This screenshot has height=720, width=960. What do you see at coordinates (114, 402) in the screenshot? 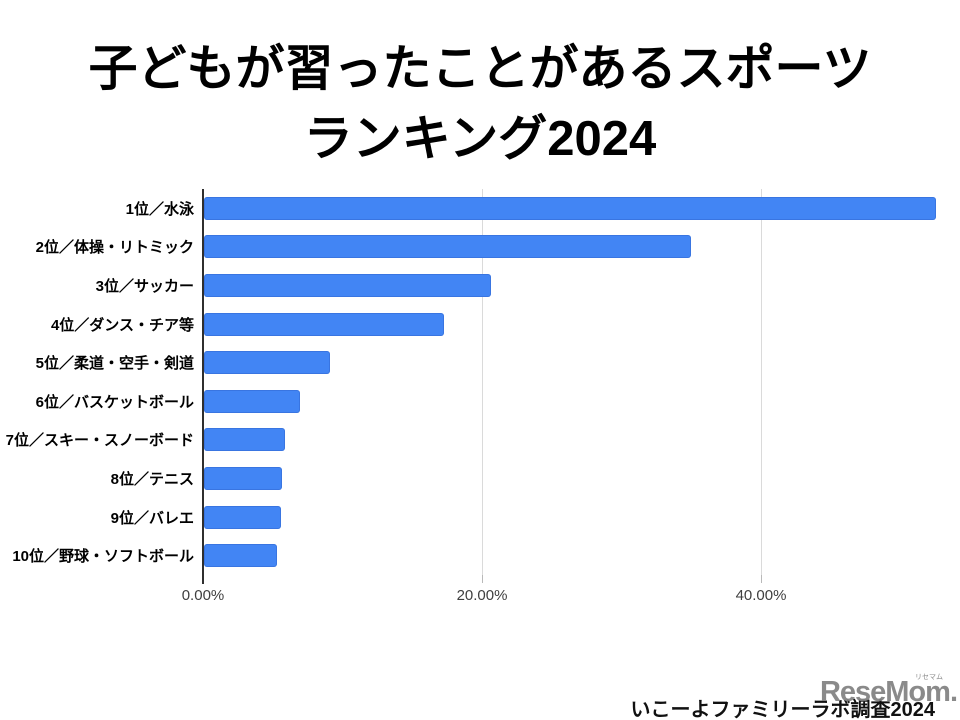
I see `category-label: 6位／バスケットボール` at bounding box center [114, 402].